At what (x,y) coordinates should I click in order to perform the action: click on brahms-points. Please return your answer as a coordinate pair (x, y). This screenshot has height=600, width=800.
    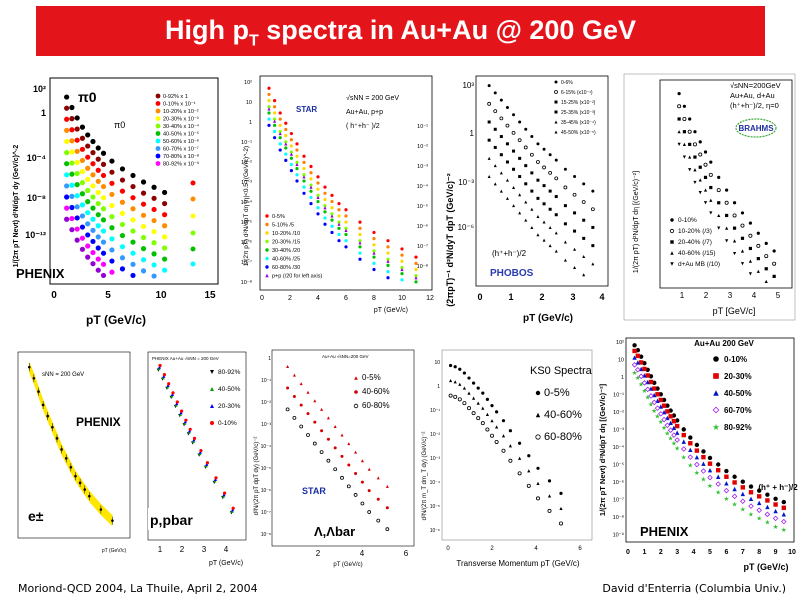
    Looking at the image, I should click on (727, 188).